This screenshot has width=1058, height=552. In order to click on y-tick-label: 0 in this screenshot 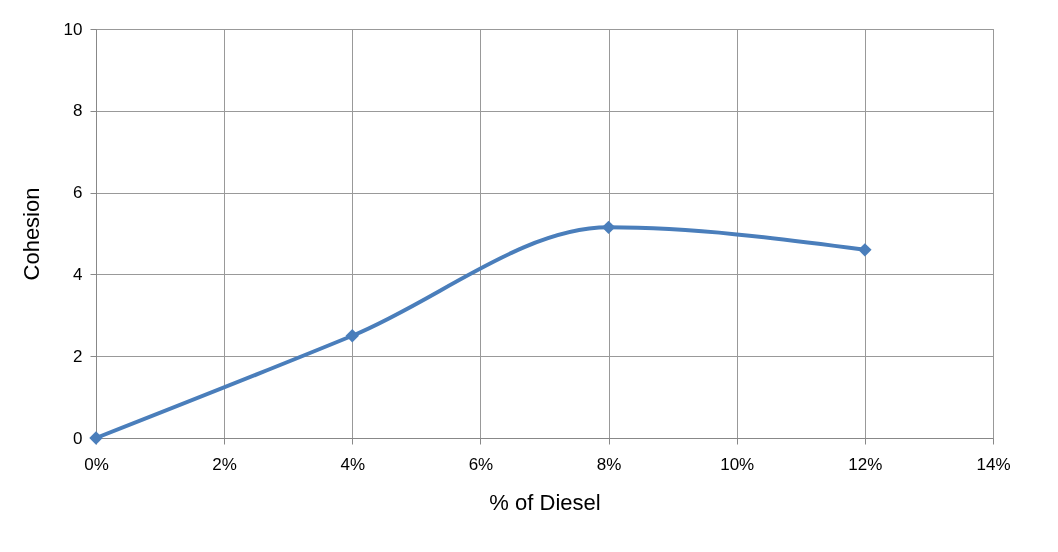, I will do `click(78, 438)`.